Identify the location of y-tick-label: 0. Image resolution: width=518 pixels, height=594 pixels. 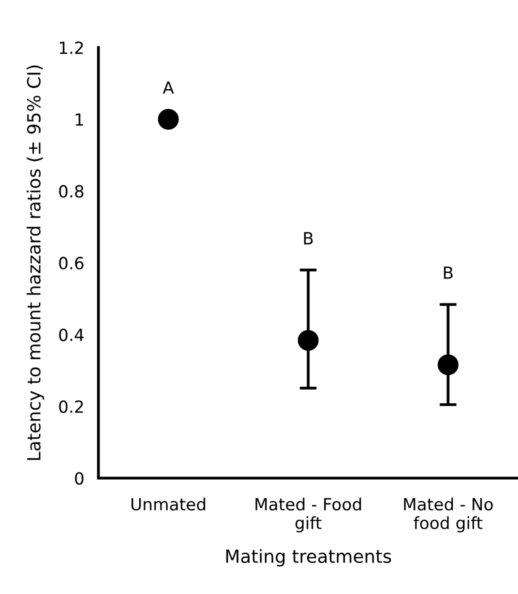
(79, 478).